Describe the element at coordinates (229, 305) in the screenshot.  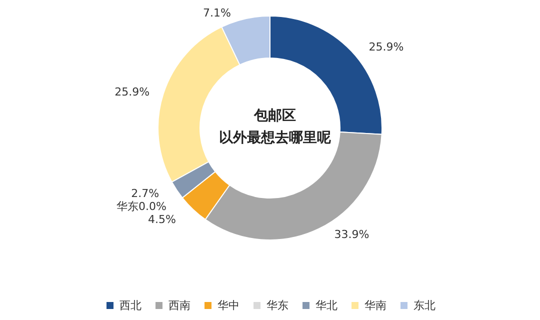
I see `legend-label: 华中` at that location.